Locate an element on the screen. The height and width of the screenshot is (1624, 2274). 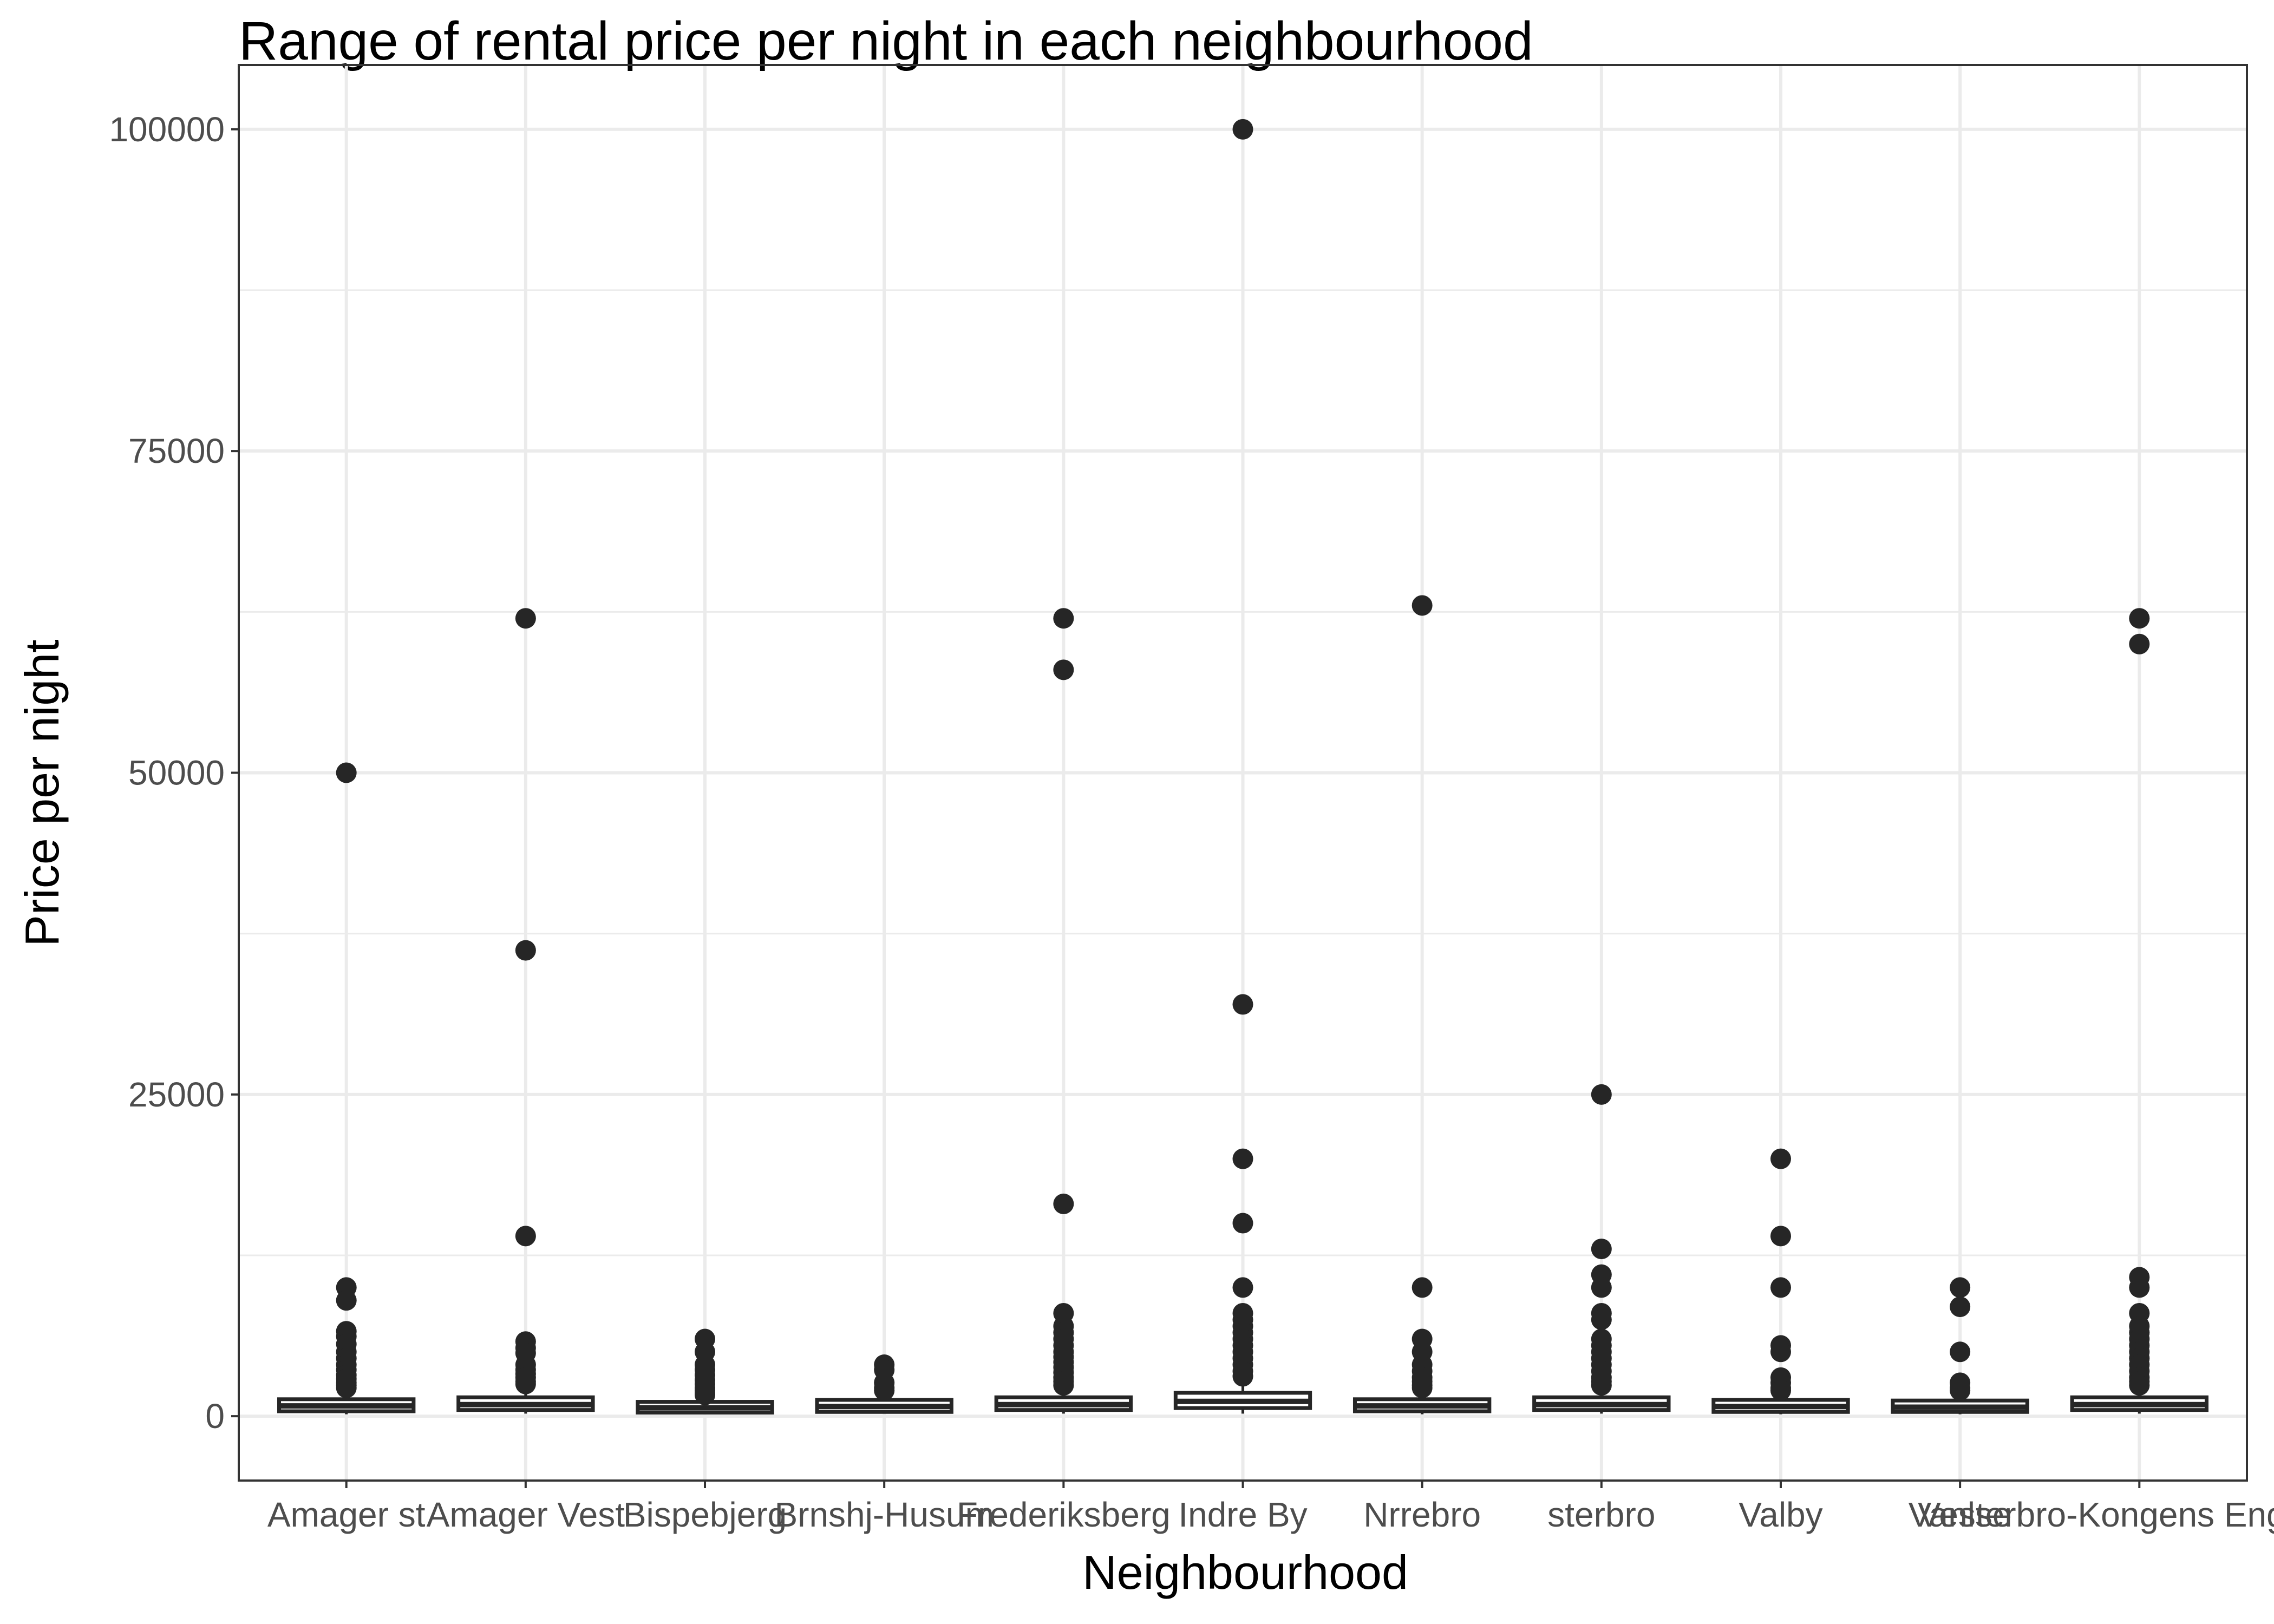
x-tick-label: Amager Vest is located at coordinates (526, 1514).